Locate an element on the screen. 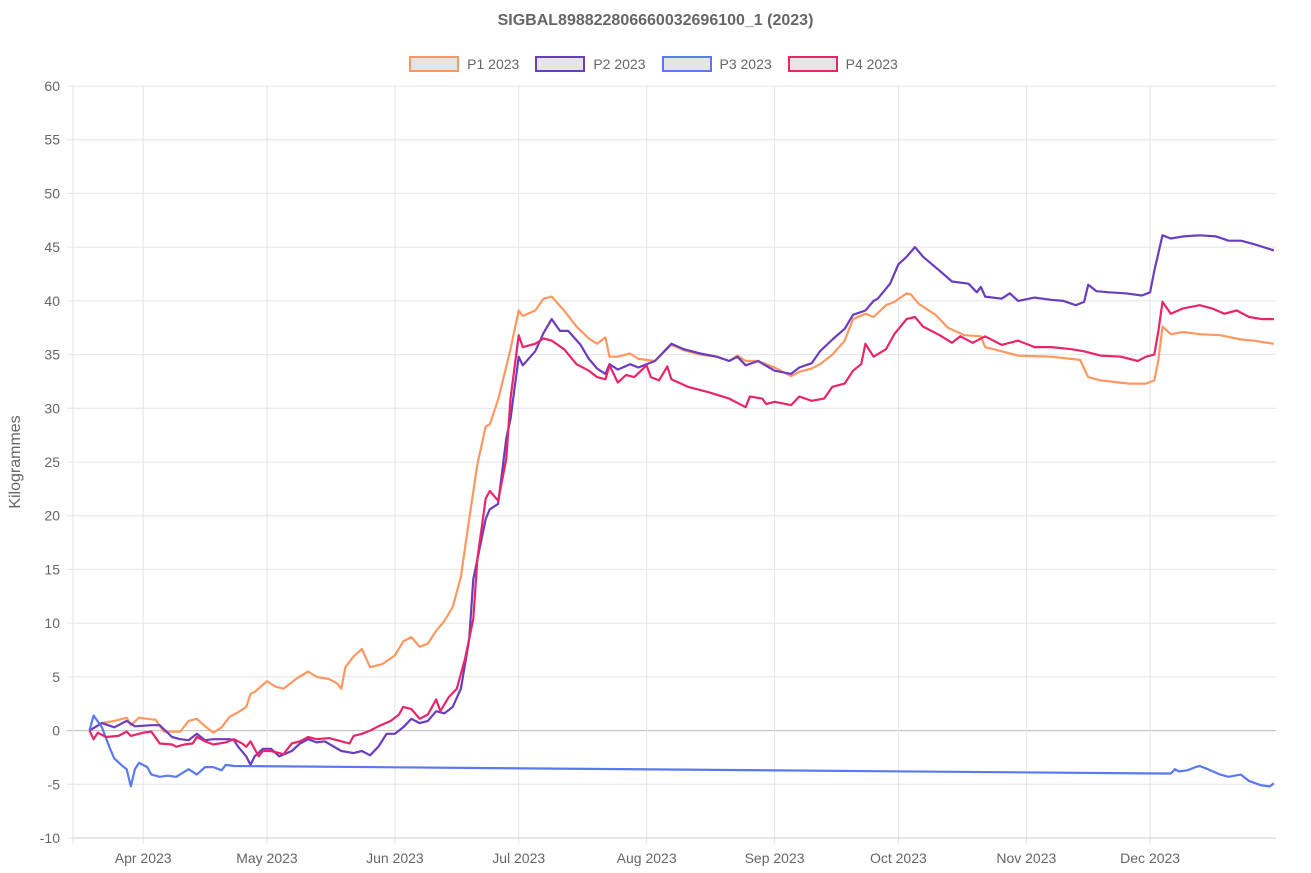 The image size is (1311, 873). y-tick-label: 55 is located at coordinates (52, 140).